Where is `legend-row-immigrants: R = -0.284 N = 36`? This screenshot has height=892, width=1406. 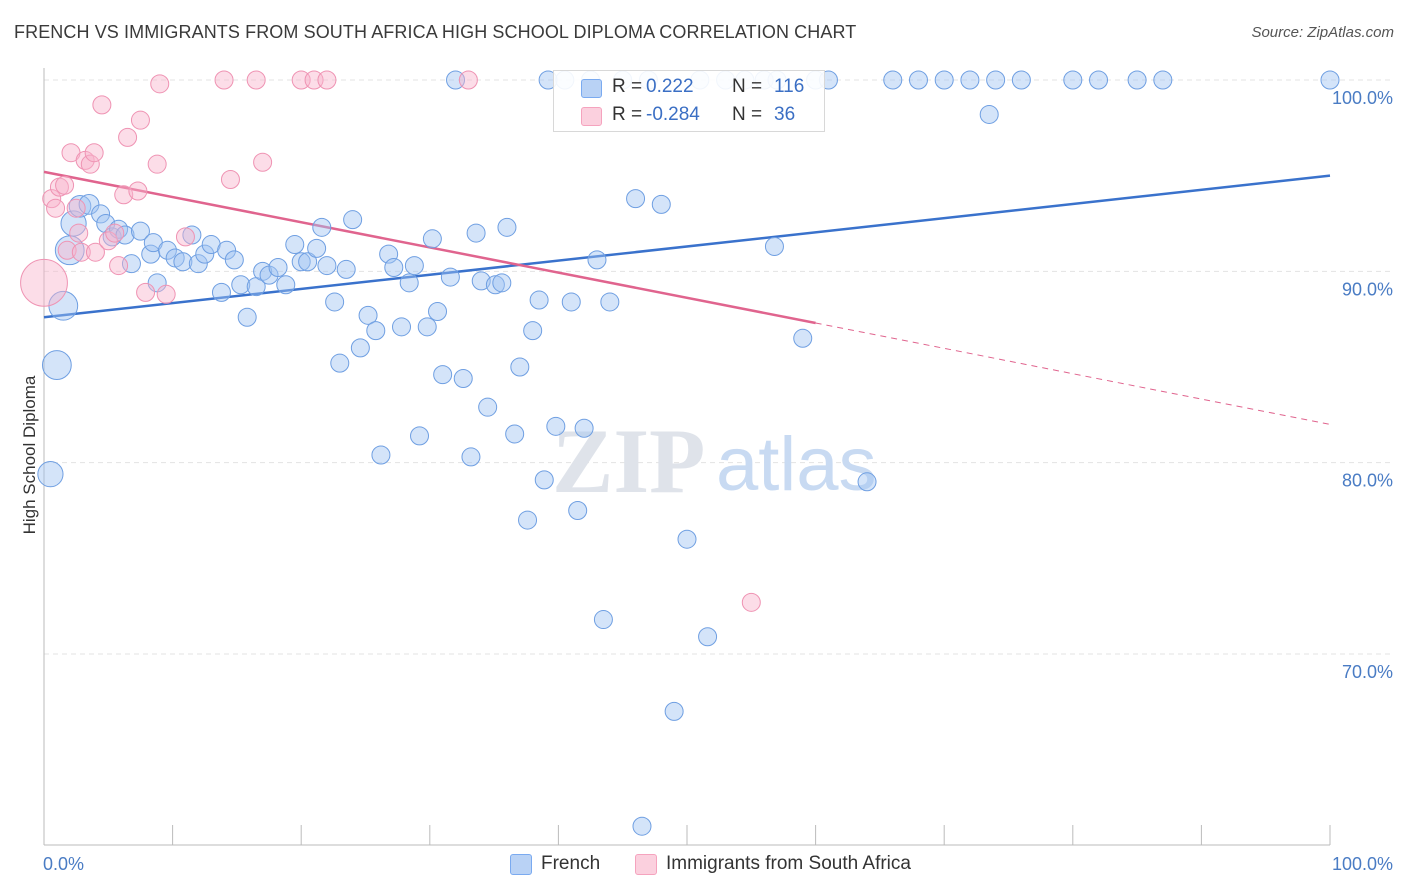
legend-row-immigrants: R = -0.284 N = 36 is located at coordinates (689, 115).